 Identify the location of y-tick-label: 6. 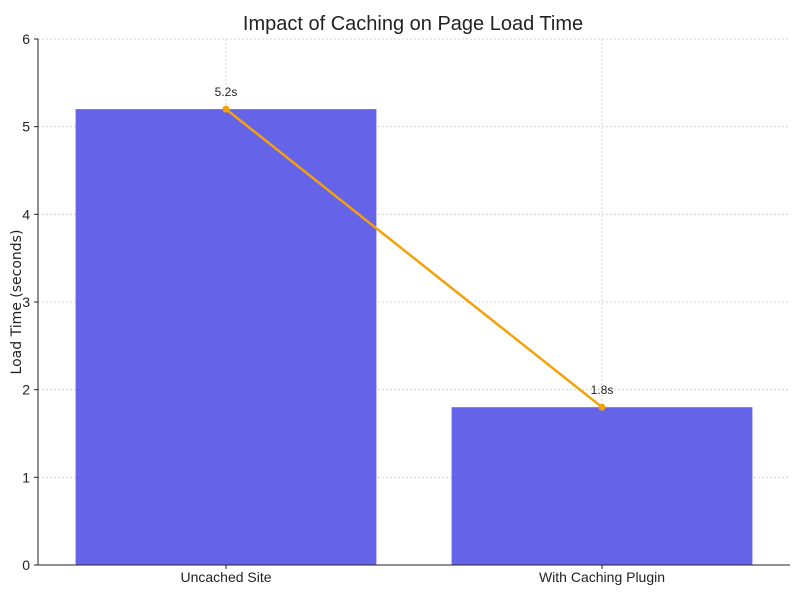
(26, 39).